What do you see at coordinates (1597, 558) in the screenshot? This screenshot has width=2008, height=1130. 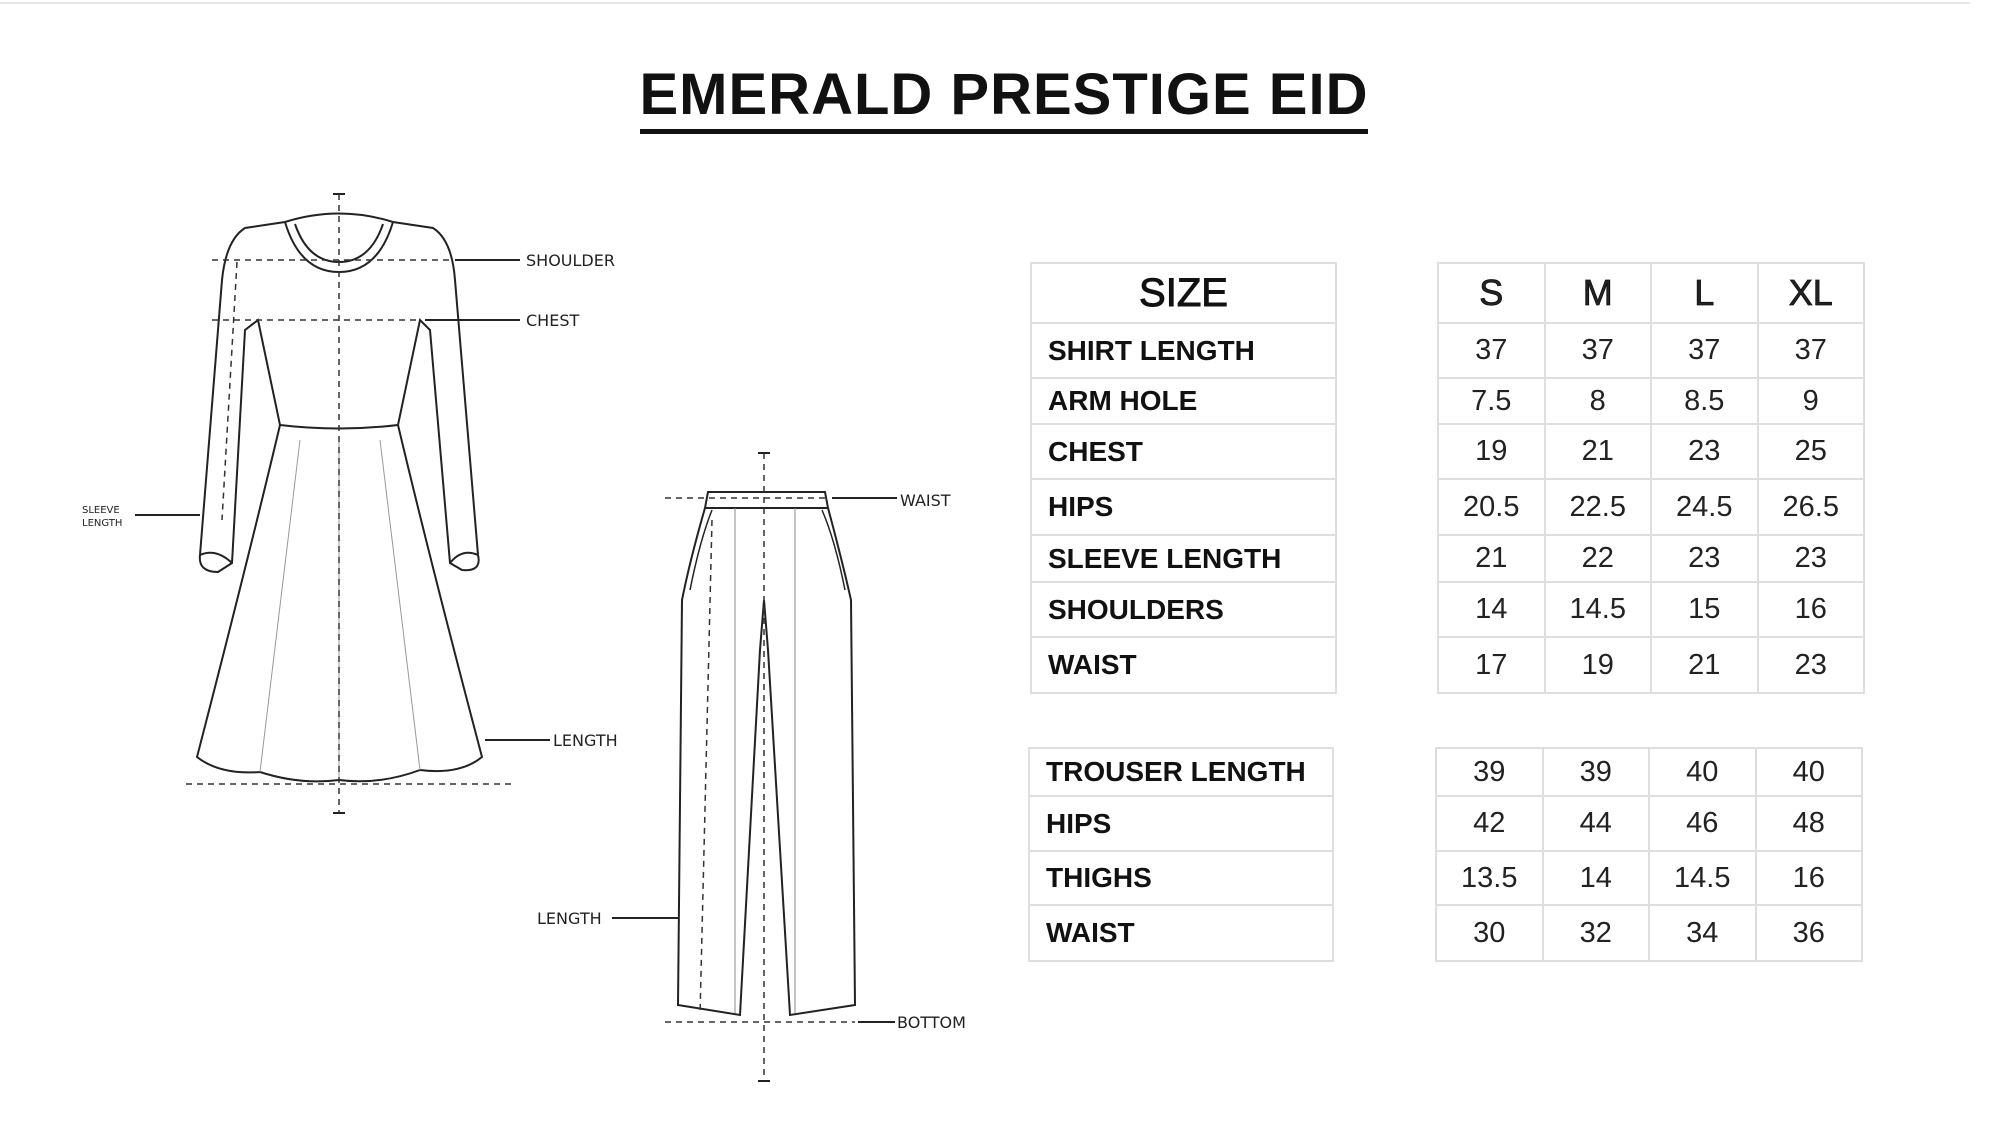 I see `cell: 22` at bounding box center [1597, 558].